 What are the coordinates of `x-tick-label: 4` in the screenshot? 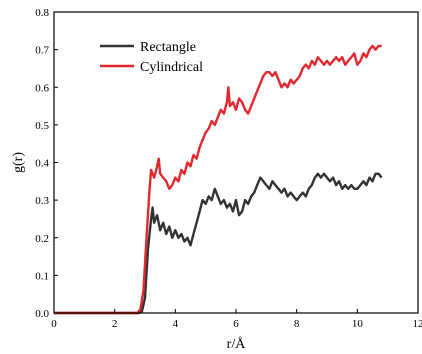 It's located at (176, 324).